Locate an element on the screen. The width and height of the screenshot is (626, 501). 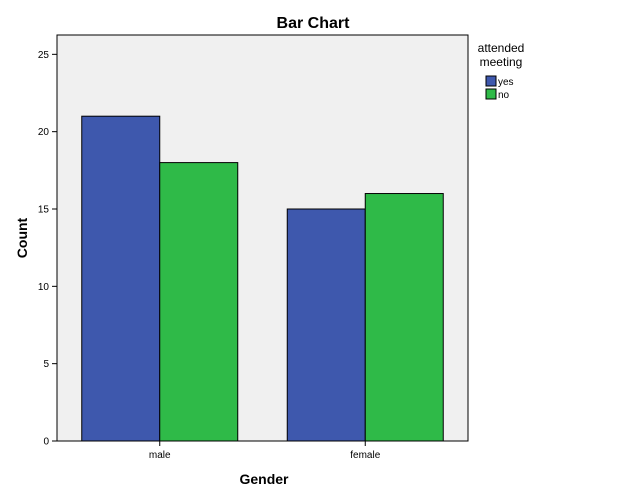
legend-items: yes no is located at coordinates (499, 88).